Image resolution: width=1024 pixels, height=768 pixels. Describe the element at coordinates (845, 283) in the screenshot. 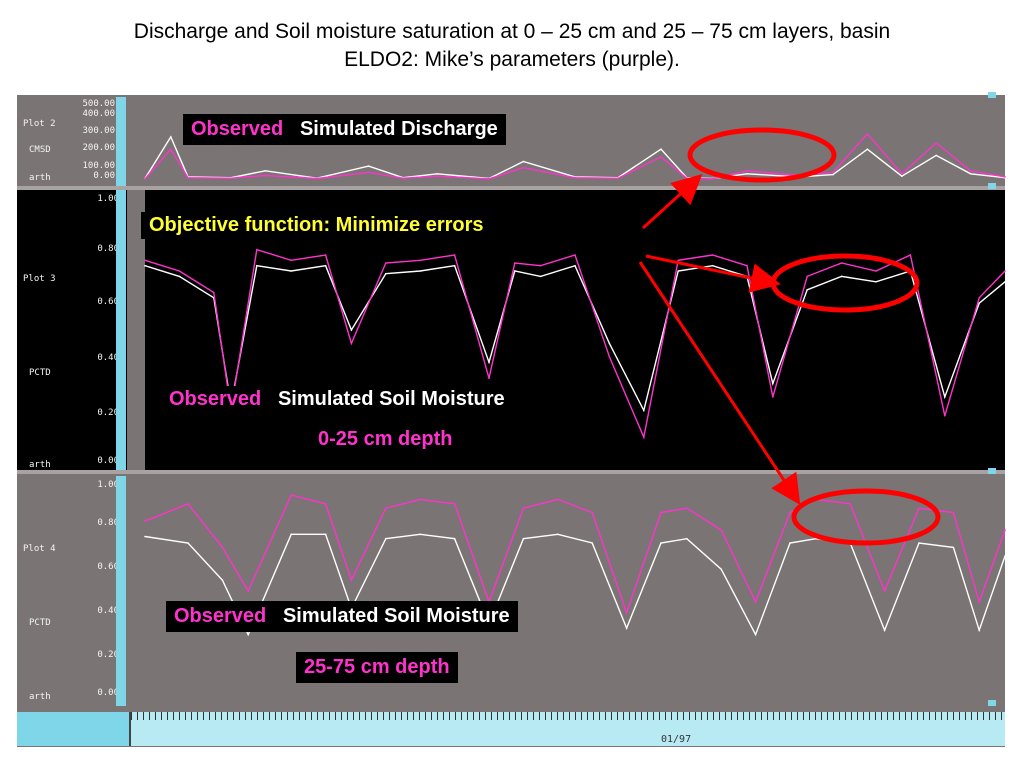

I see `highlight-ellipse-sm1` at that location.